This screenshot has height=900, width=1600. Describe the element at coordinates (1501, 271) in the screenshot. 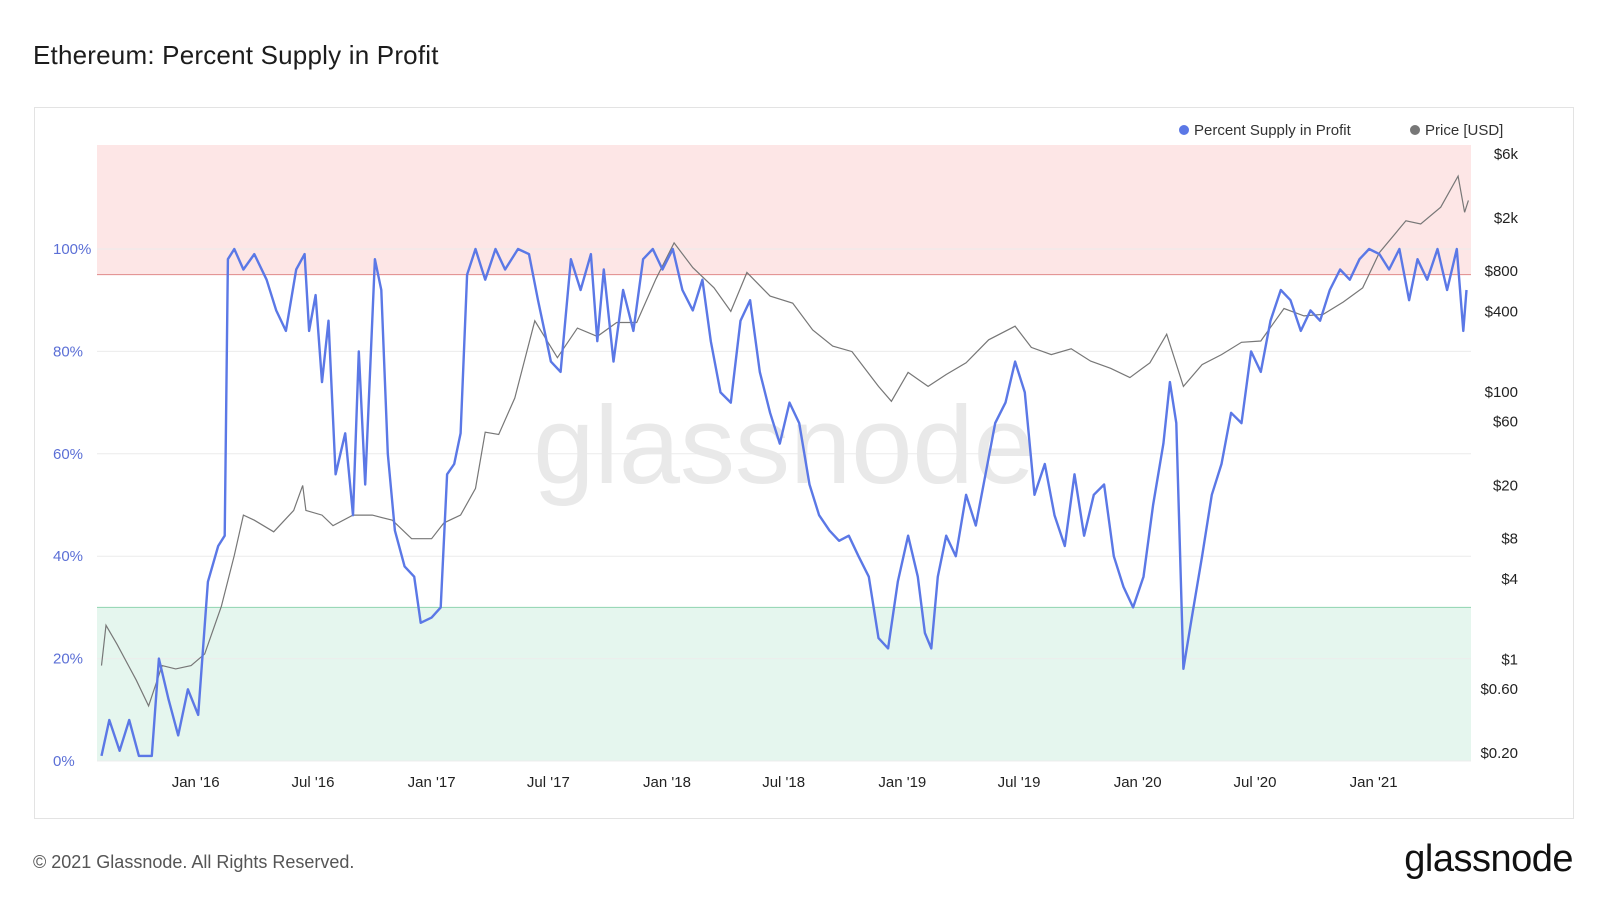

I see `y-right-tick-label: $800` at that location.